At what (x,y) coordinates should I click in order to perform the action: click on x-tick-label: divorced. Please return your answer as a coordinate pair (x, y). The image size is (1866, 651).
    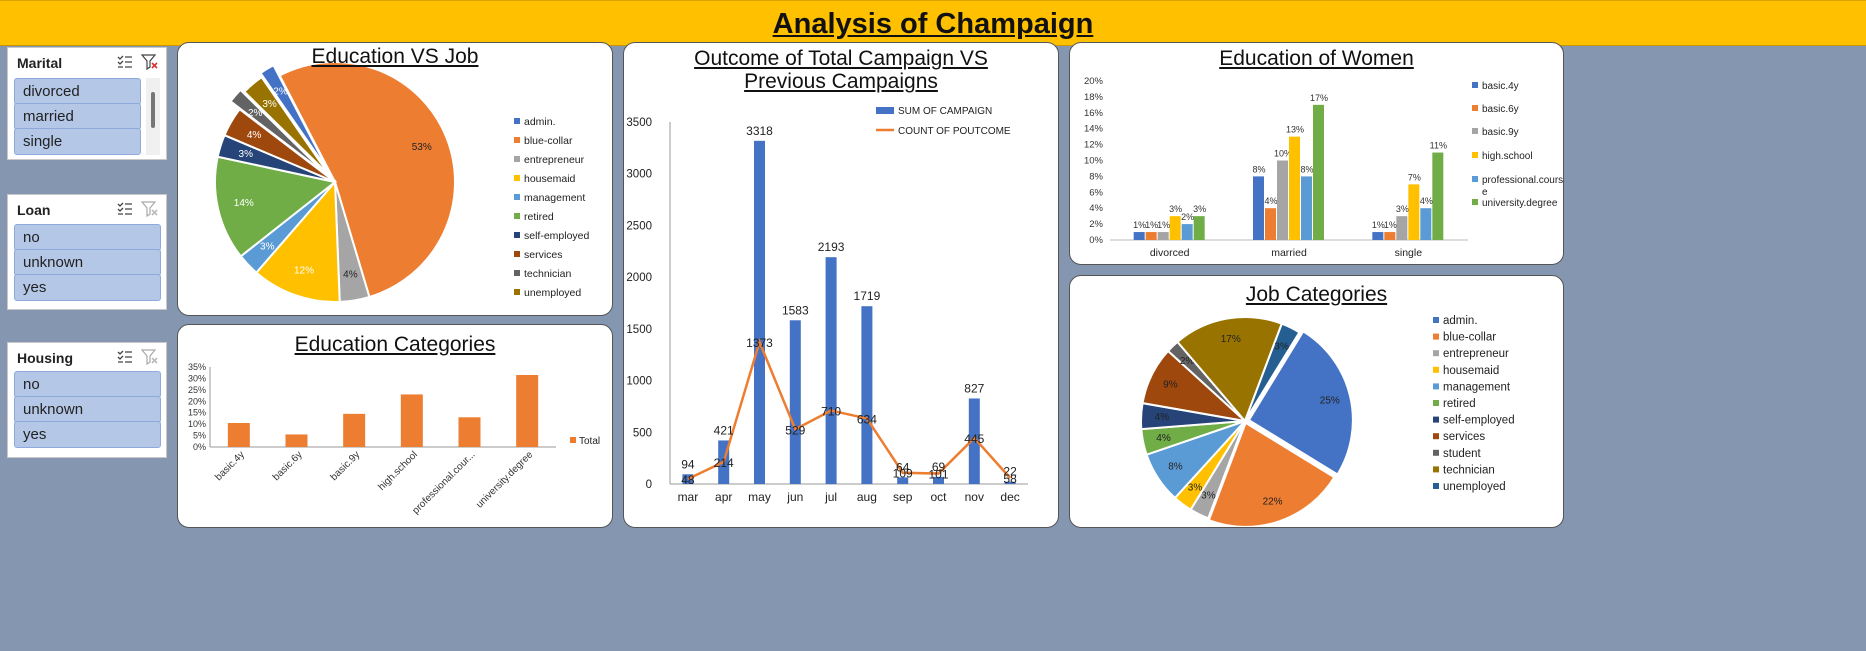
    Looking at the image, I should click on (1170, 253).